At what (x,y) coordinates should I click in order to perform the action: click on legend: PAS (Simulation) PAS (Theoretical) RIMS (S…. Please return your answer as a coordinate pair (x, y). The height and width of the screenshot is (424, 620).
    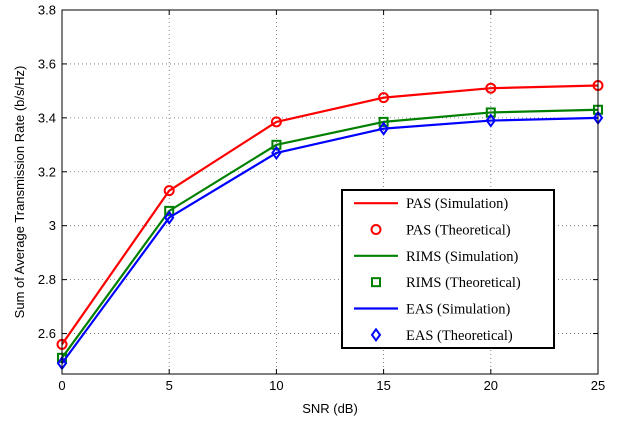
    Looking at the image, I should click on (448, 269).